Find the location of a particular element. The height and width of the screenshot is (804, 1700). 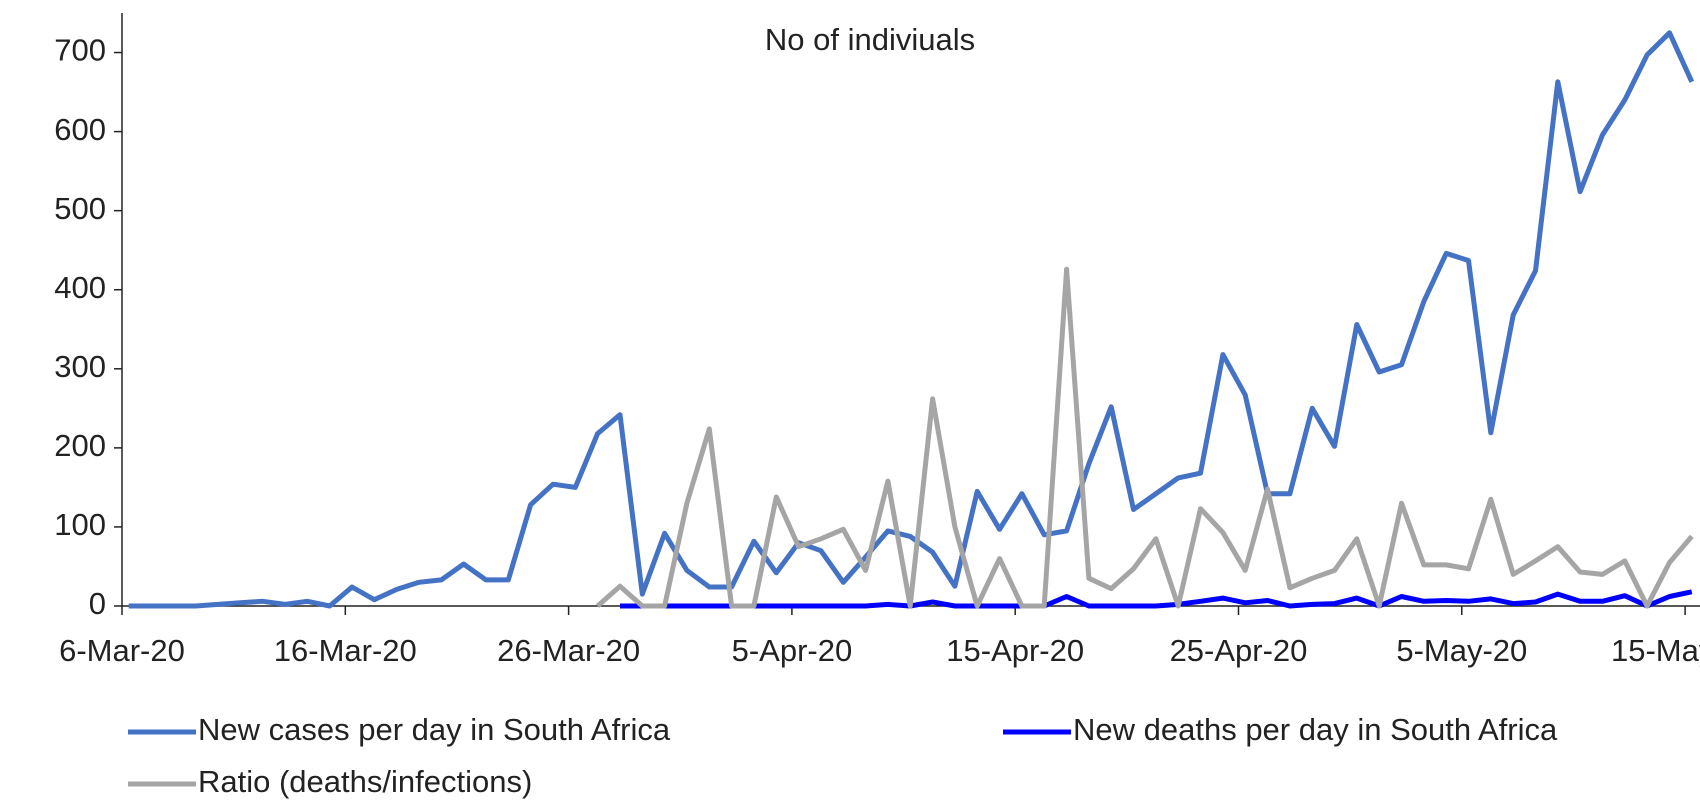

y-tick-label: 700 is located at coordinates (80, 50).